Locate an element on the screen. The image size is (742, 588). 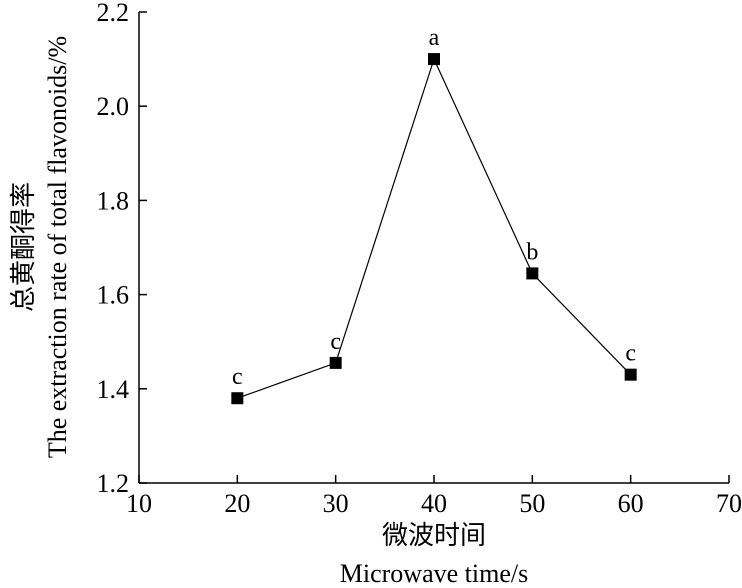
y-axis-title-cn: 总黄酮得率 is located at coordinates (23, 247).